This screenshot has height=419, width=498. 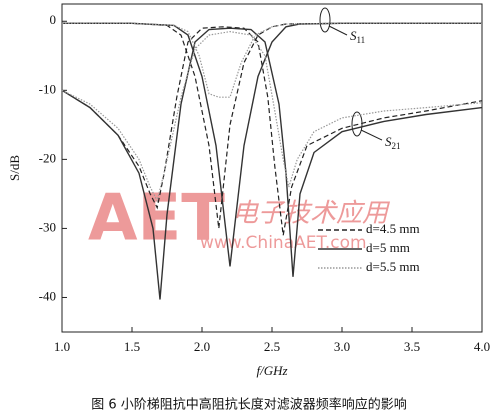 What do you see at coordinates (393, 266) in the screenshot?
I see `legend-label: d=5.5 mm` at bounding box center [393, 266].